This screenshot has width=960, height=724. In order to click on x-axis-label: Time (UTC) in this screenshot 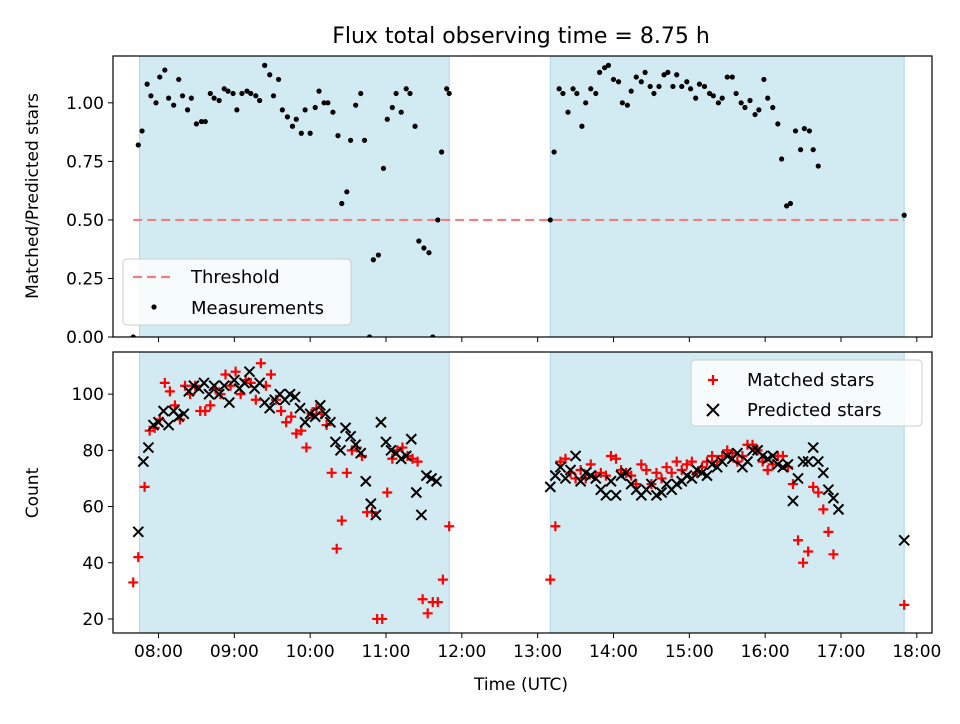, I will do `click(520, 685)`.